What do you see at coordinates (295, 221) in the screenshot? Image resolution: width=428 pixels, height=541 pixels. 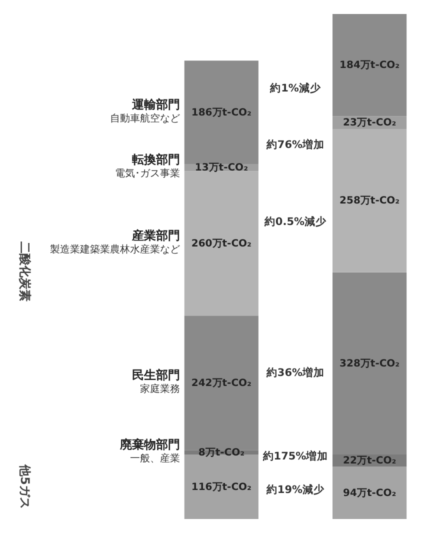 I see `annotation: 約0.5%減少` at bounding box center [295, 221].